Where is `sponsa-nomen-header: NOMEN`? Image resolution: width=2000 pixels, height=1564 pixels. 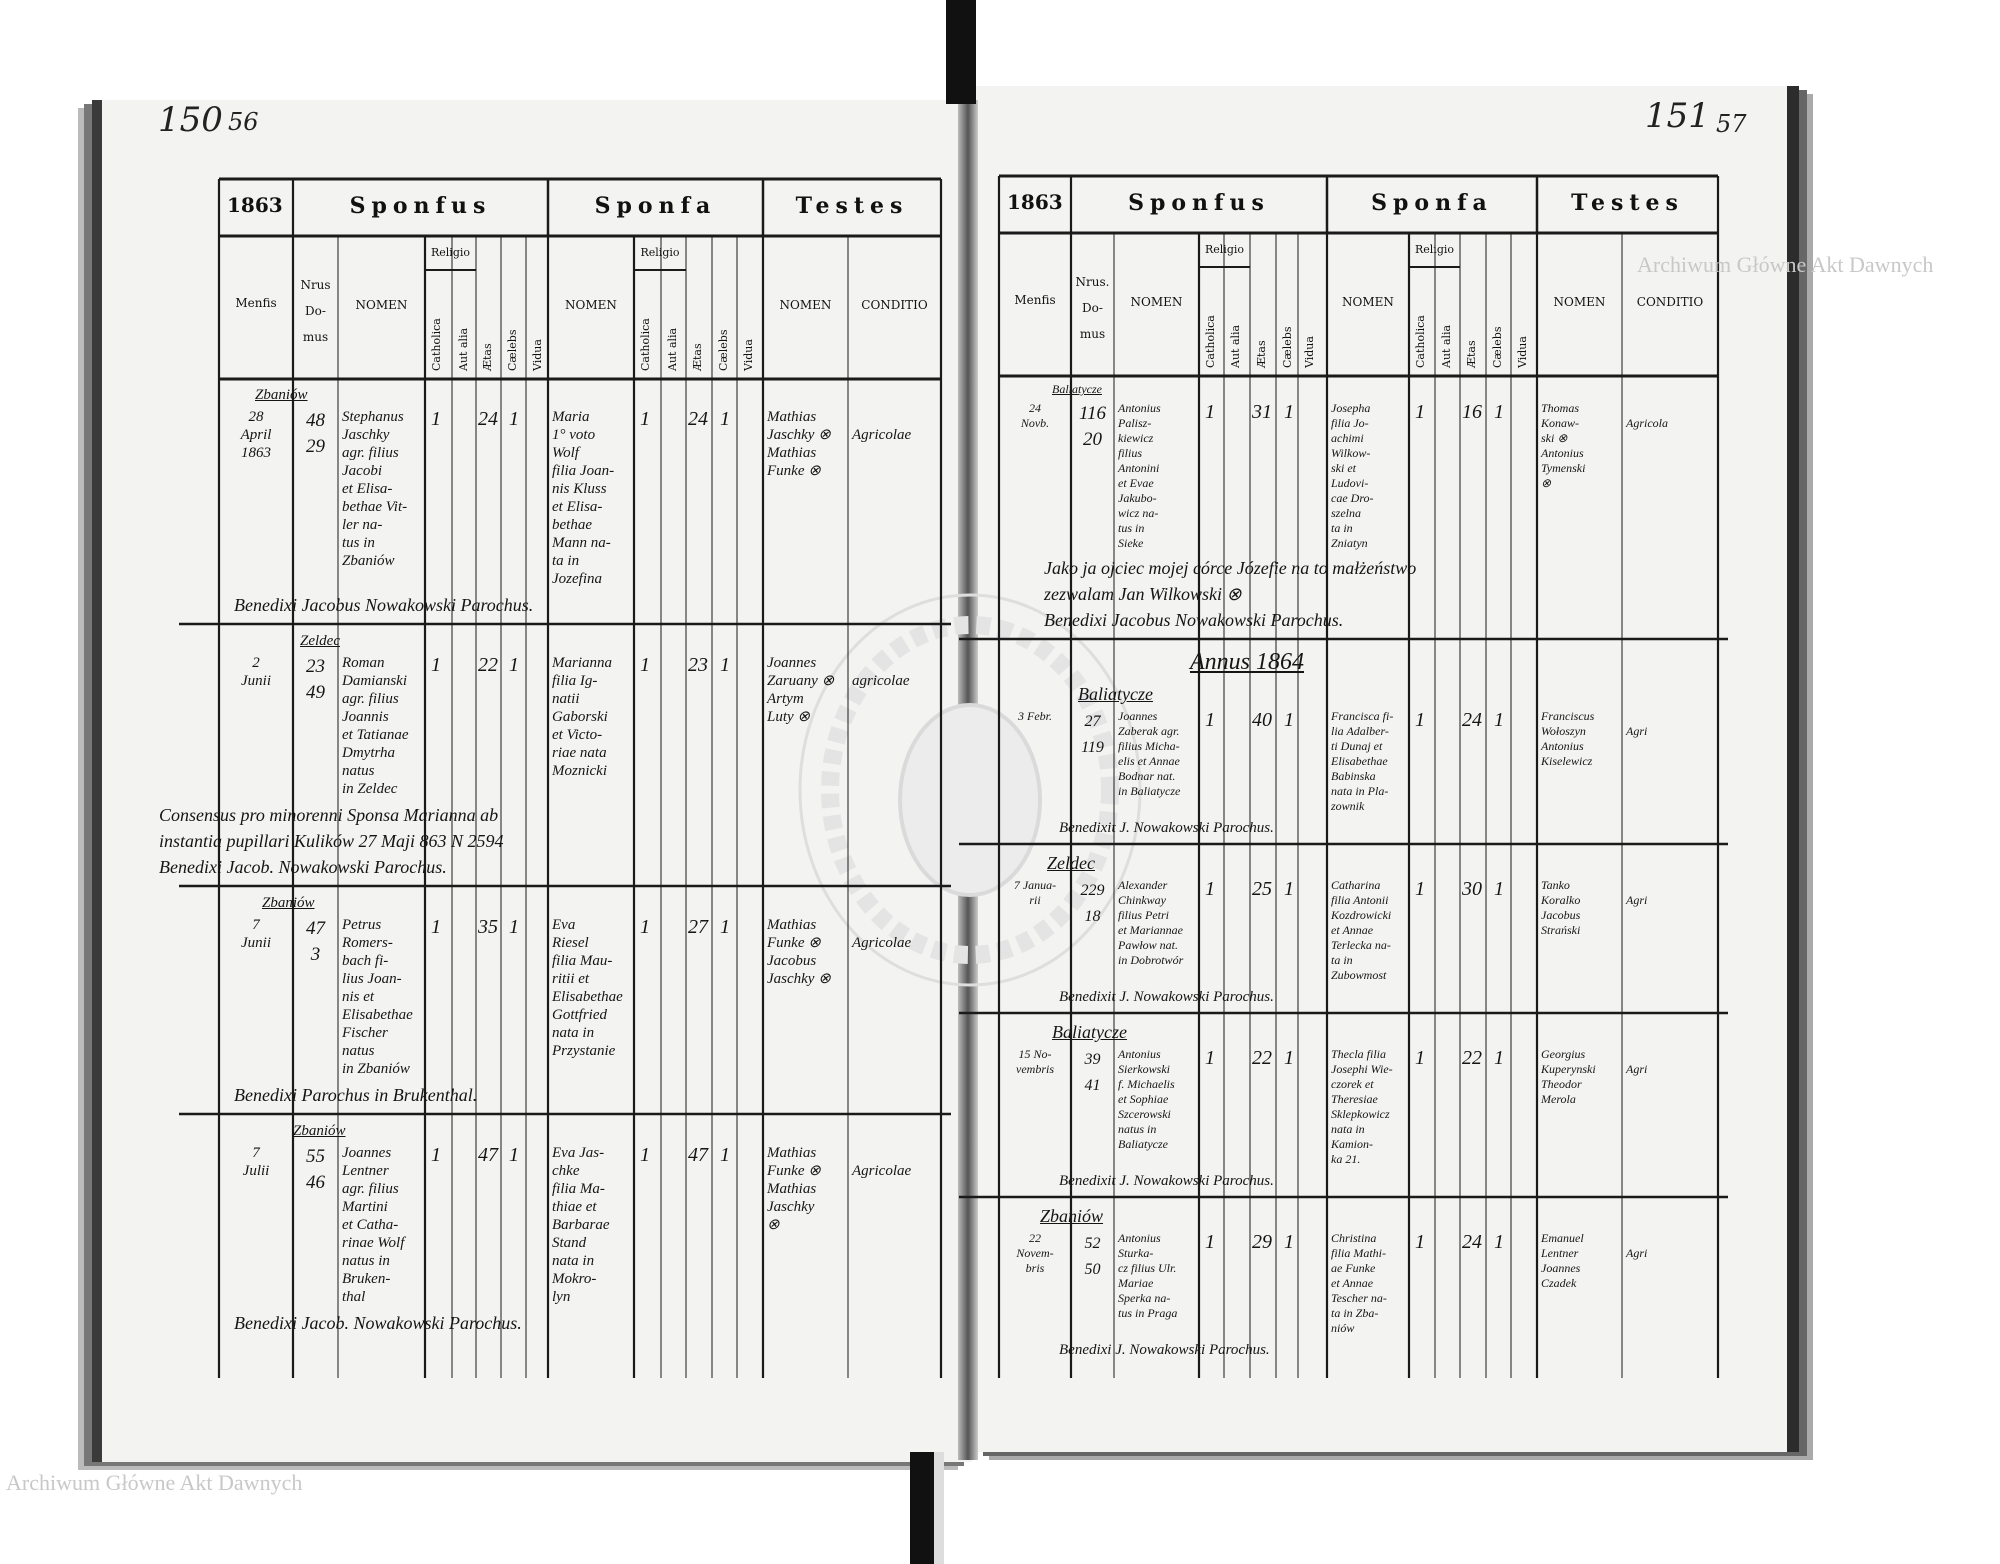 sponsa-nomen-header: NOMEN is located at coordinates (1368, 302).